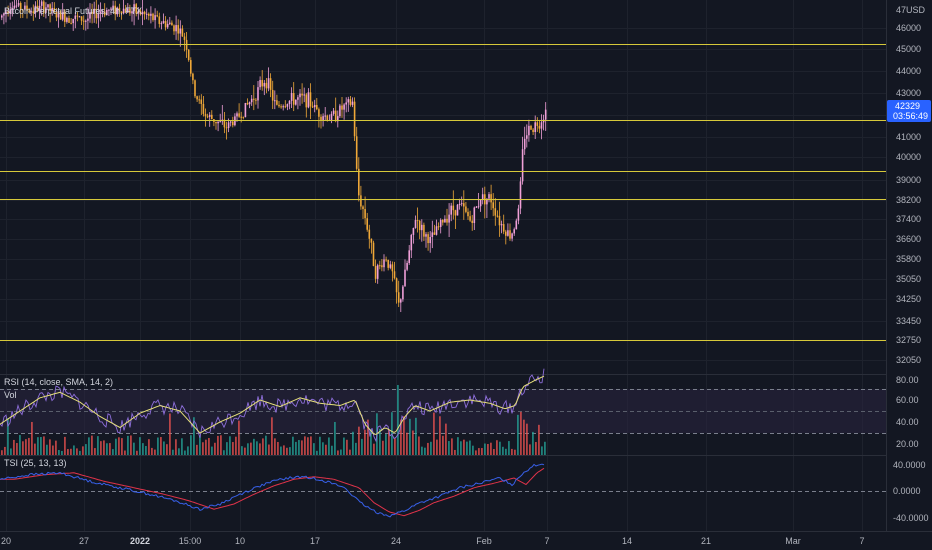  Describe the element at coordinates (73, 11) in the screenshot. I see `chart-title: Bitcoin Perpetual Futures, 4h, FTX` at that location.